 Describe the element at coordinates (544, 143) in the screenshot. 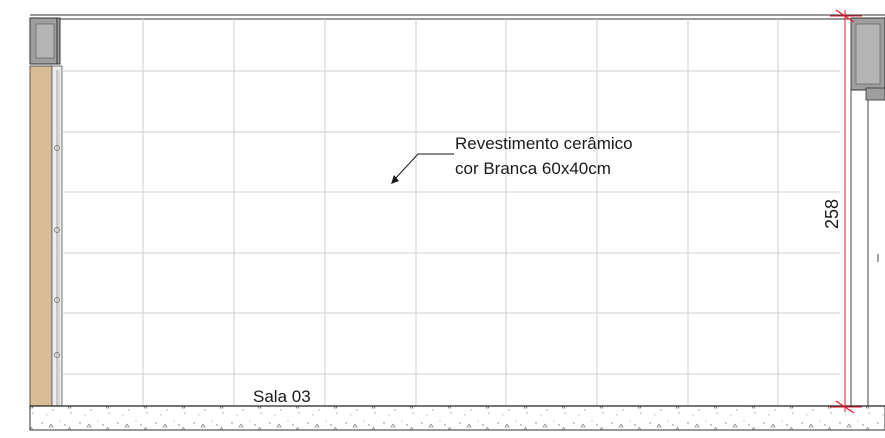

I see `annotation-line-1: Revestimento cerâmico` at that location.